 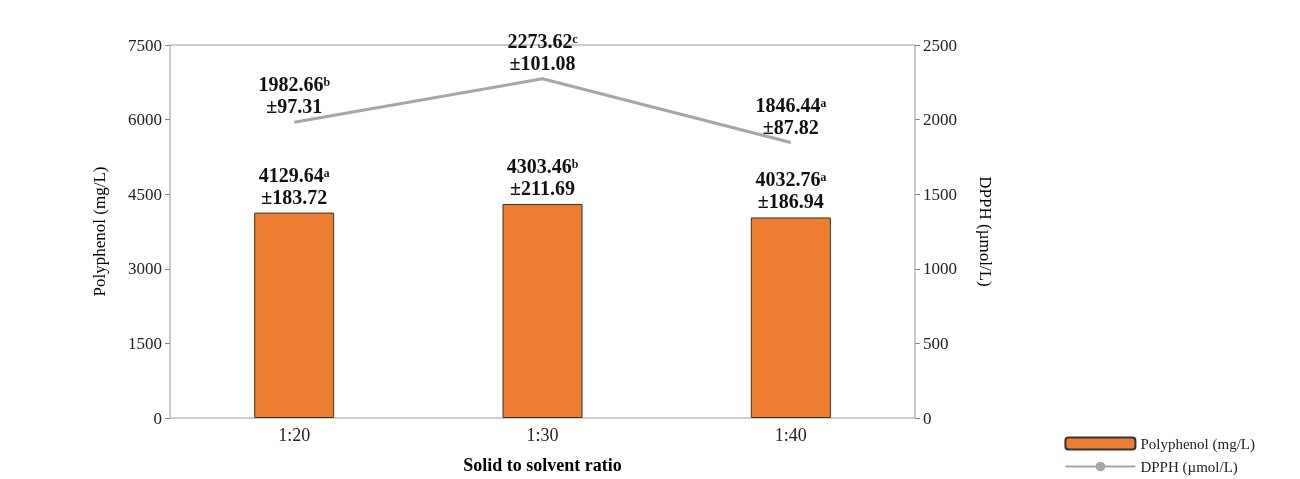 What do you see at coordinates (145, 194) in the screenshot?
I see `y-tick-label: 4500` at bounding box center [145, 194].